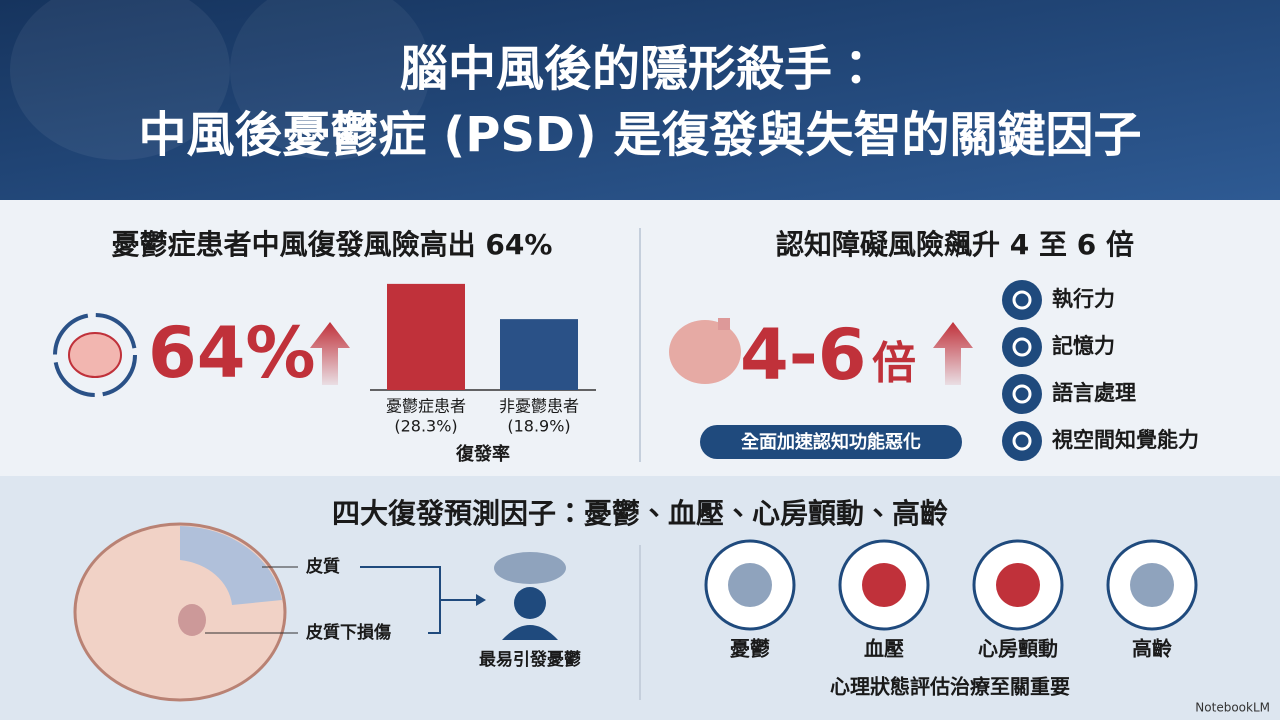  I want to click on section-heading: 憂鬱症患者中風復發風險高出 64%, so click(332, 244).